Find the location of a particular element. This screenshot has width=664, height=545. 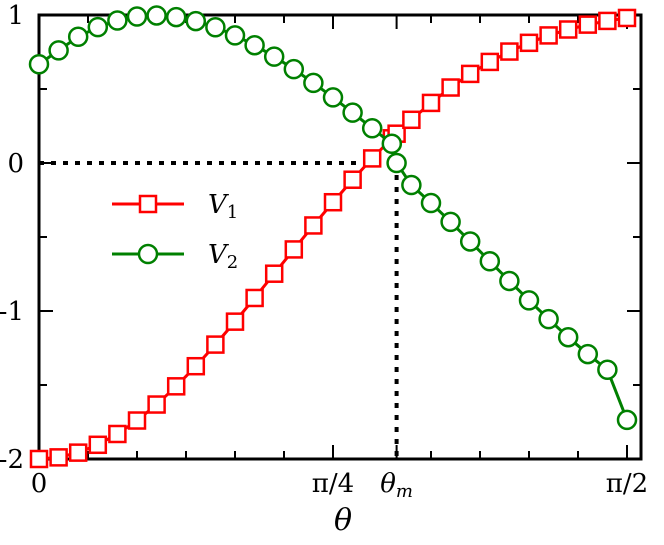

y-tick-label: -1 is located at coordinates (12, 312).